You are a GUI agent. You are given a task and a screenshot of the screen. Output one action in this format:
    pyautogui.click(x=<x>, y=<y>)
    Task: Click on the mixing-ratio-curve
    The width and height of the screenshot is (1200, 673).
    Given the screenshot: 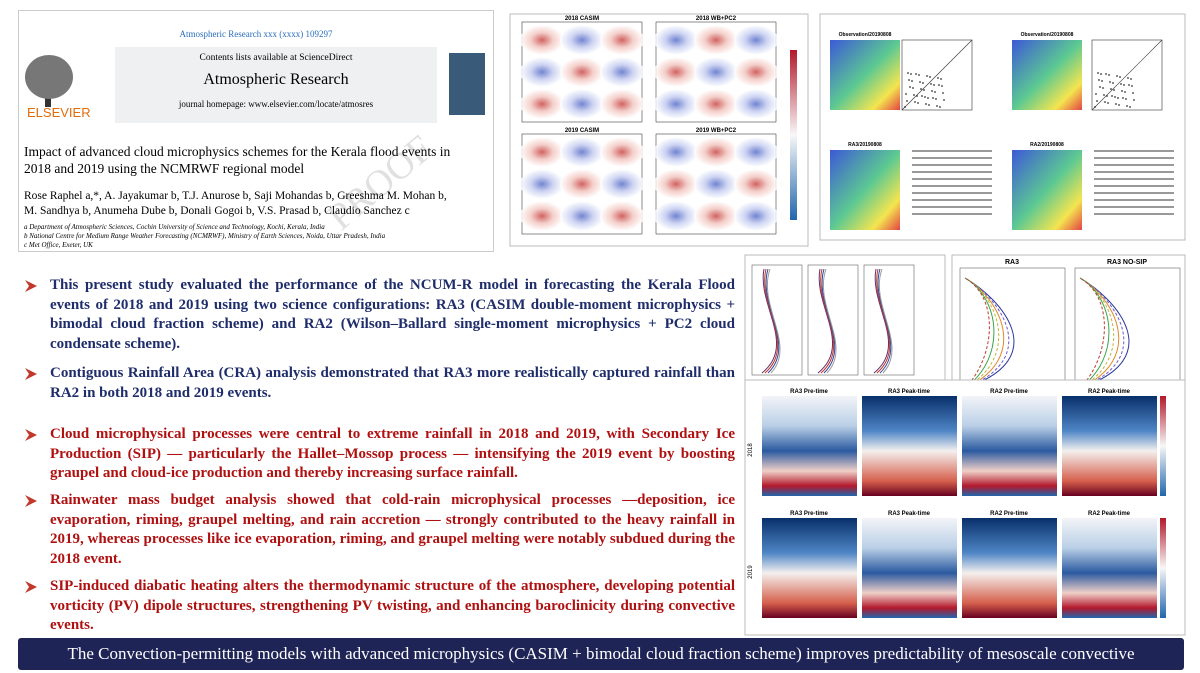 What is the action you would take?
    pyautogui.click(x=977, y=333)
    